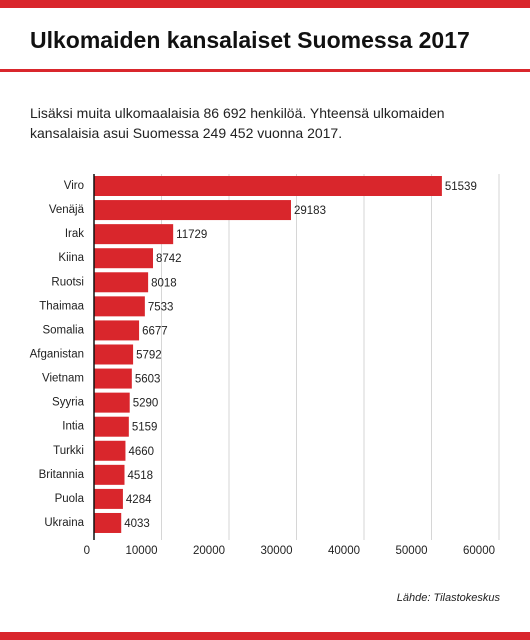 The height and width of the screenshot is (640, 530). What do you see at coordinates (449, 598) in the screenshot?
I see `source: Lähde: Tilastokeskus` at bounding box center [449, 598].